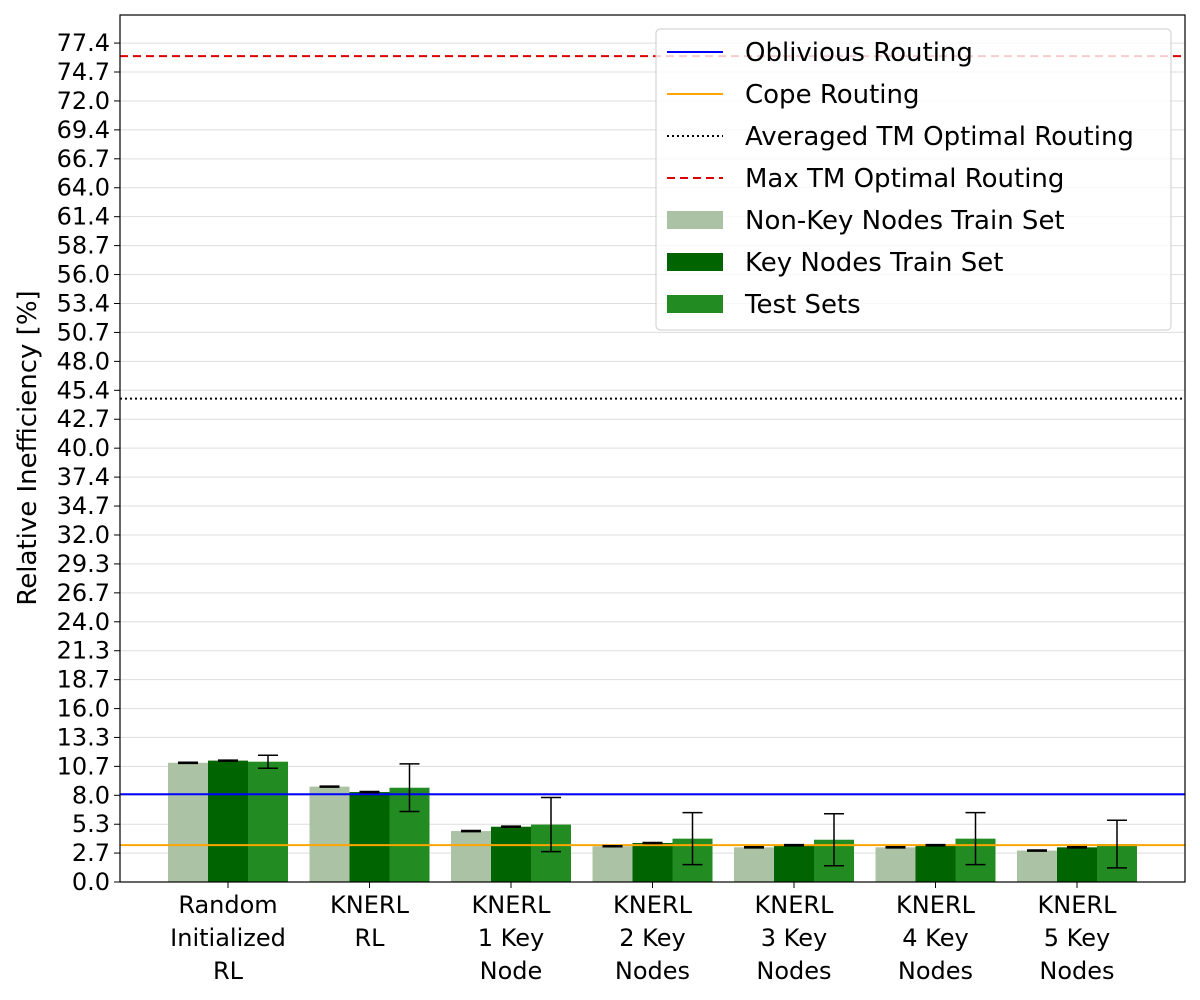 This screenshot has height=1000, width=1200. Describe the element at coordinates (83, 680) in the screenshot. I see `y-tick-label: 18.7` at that location.